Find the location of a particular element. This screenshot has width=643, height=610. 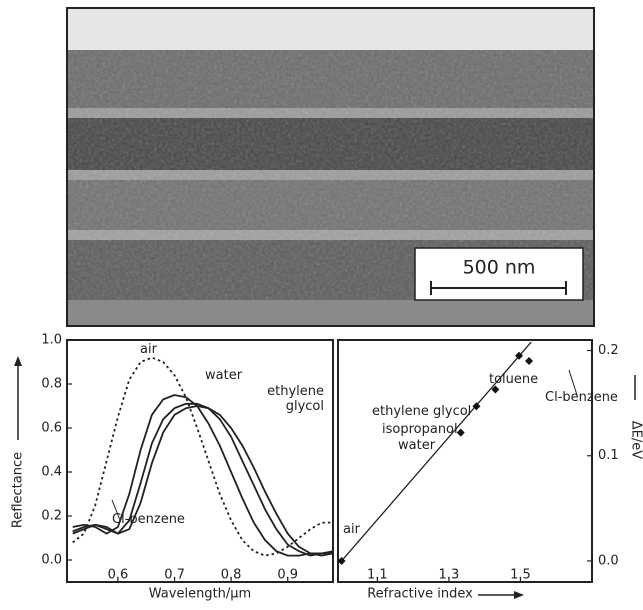

annotation: toluene is located at coordinates (513, 379).